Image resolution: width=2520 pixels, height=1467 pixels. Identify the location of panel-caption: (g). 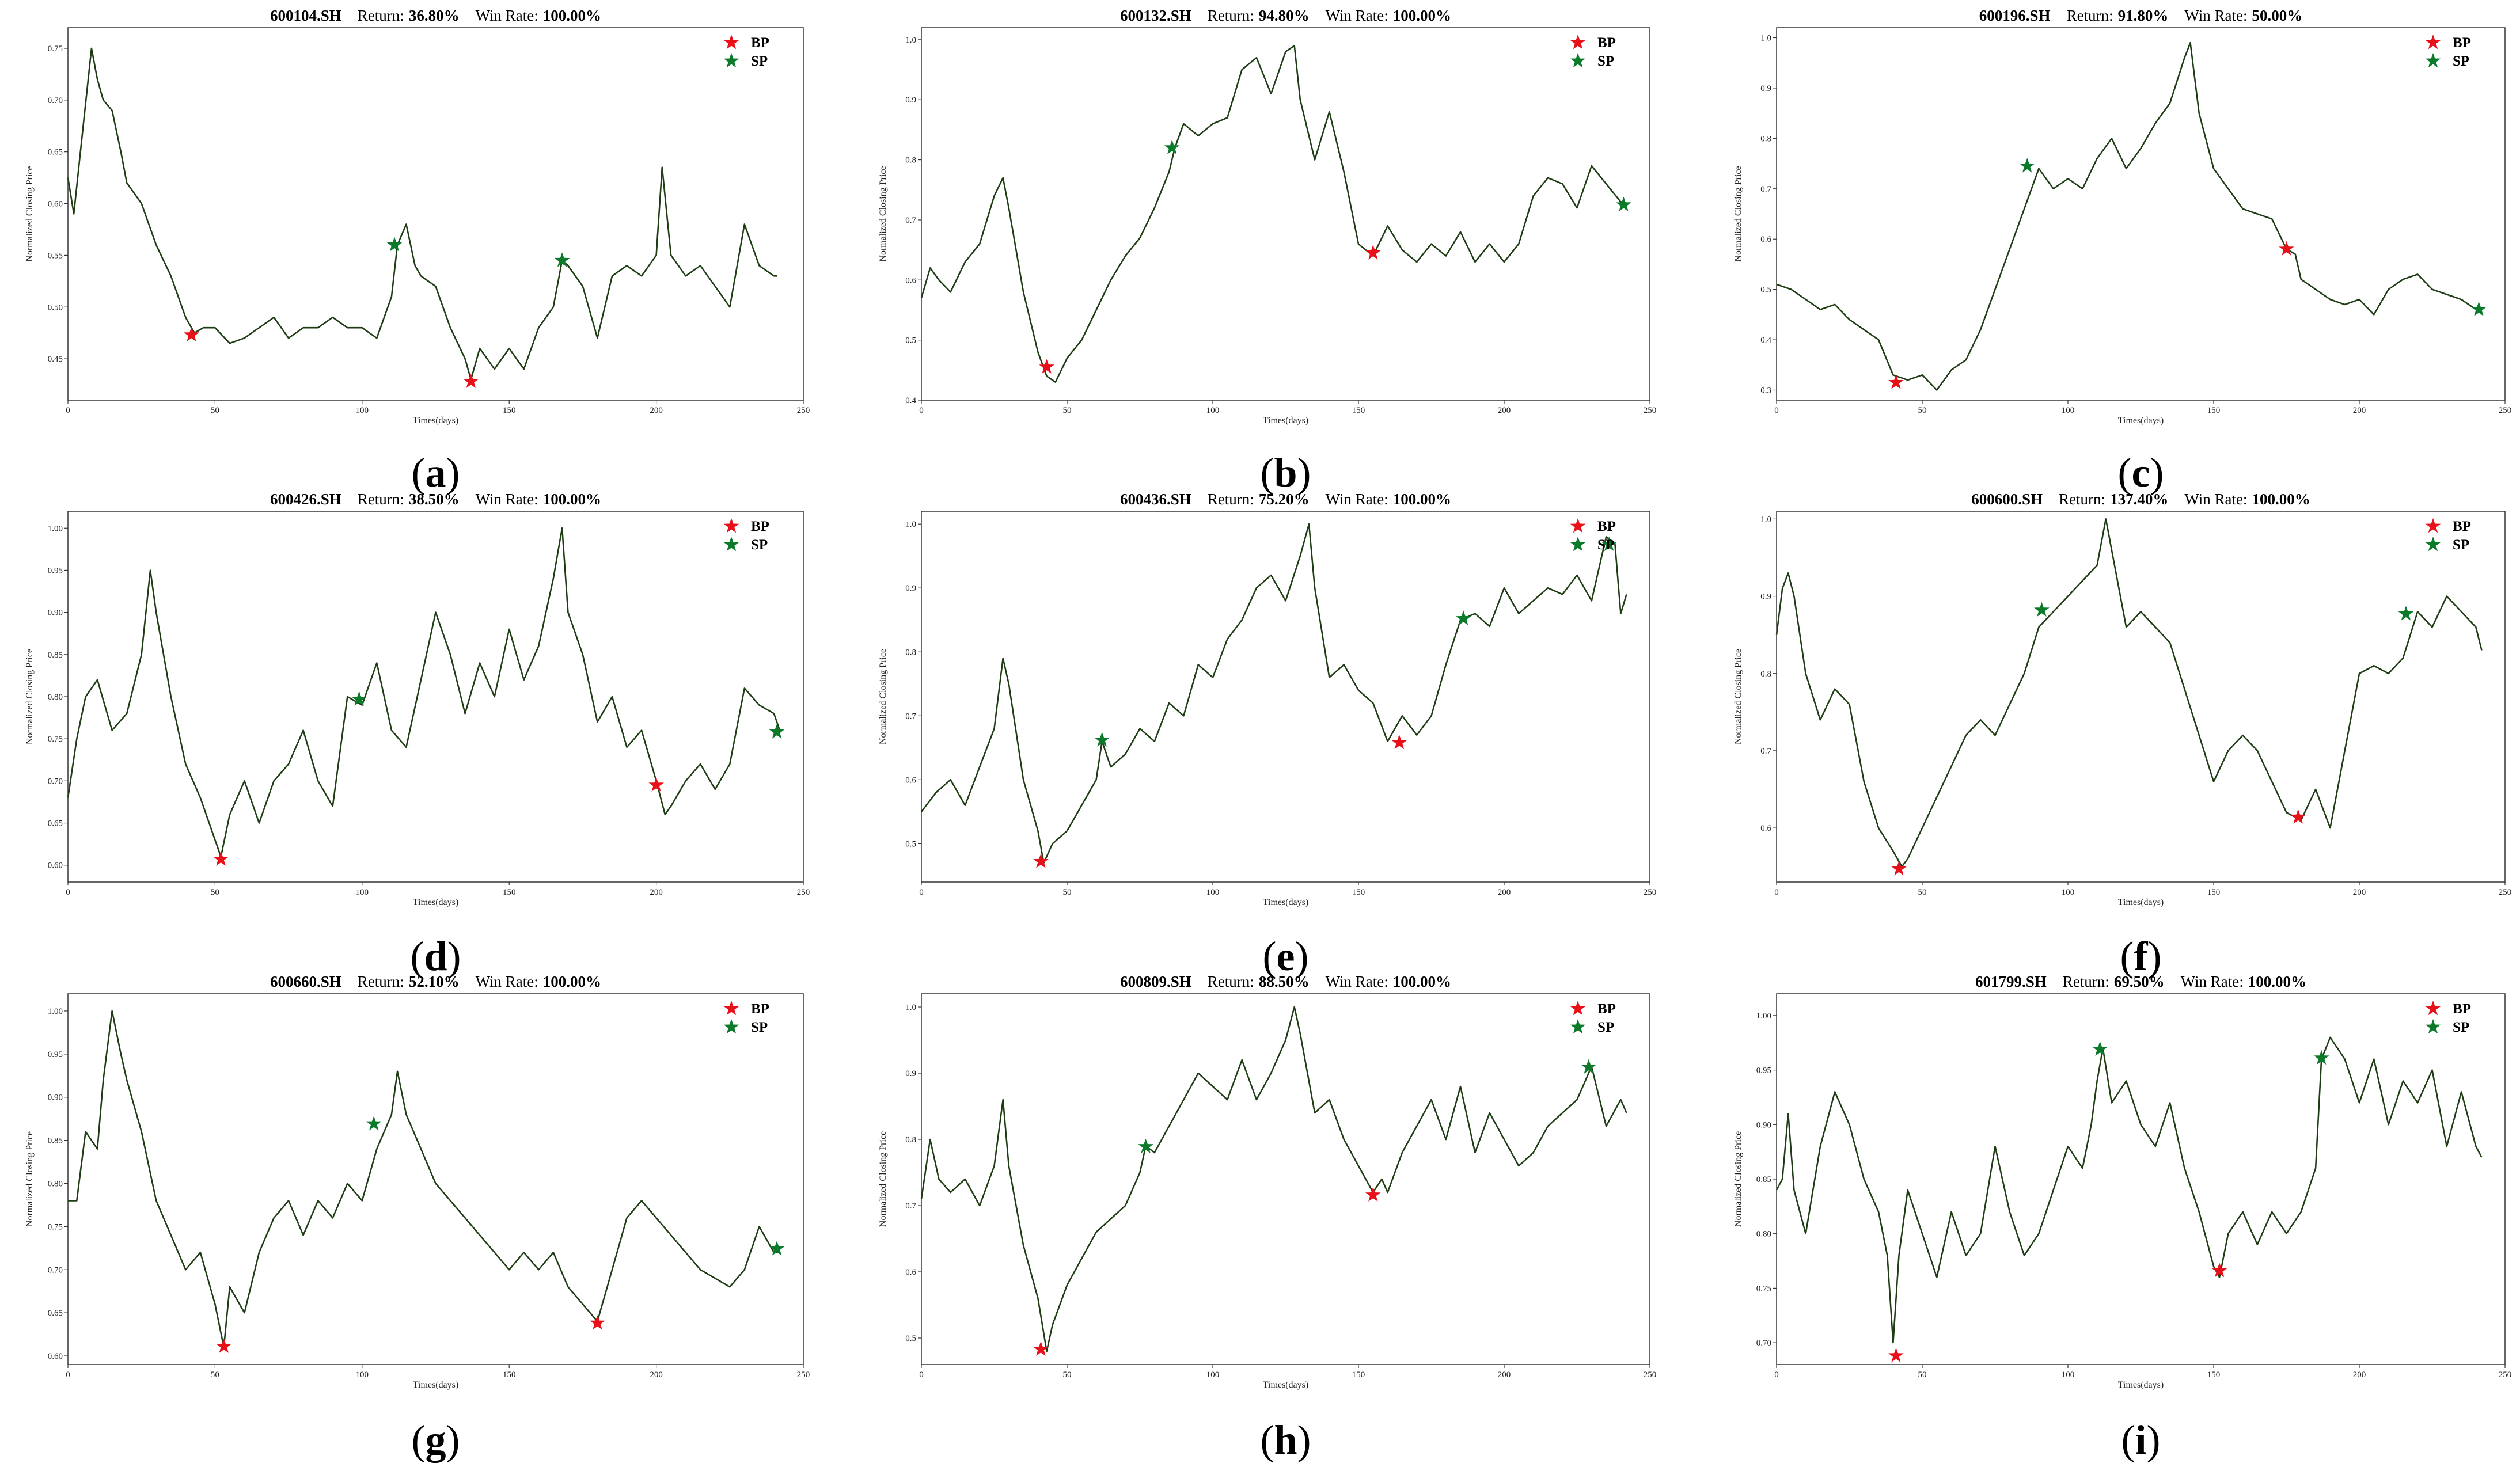
(436, 1440).